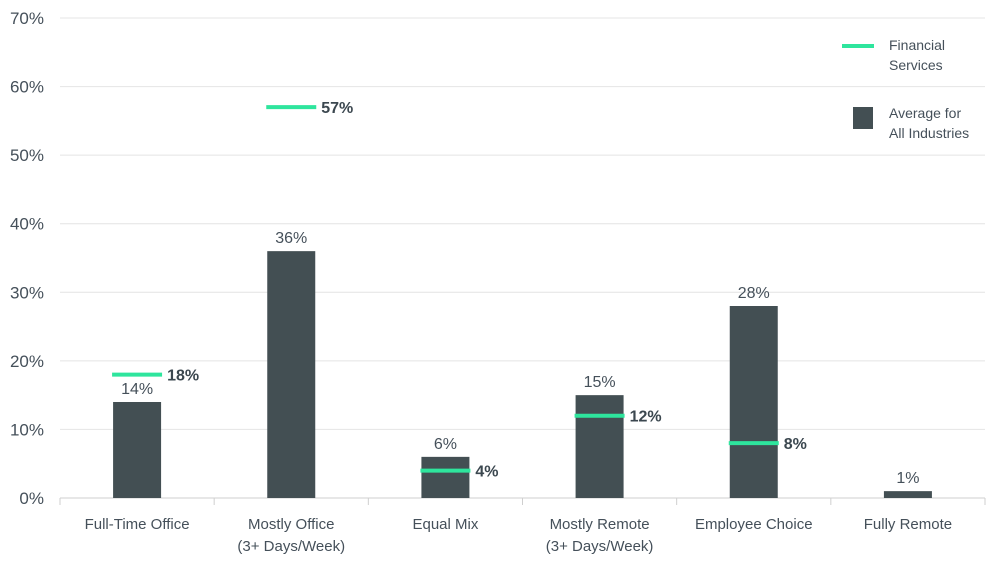 The height and width of the screenshot is (575, 1000). What do you see at coordinates (600, 524) in the screenshot?
I see `x-category-label: Mostly Remote` at bounding box center [600, 524].